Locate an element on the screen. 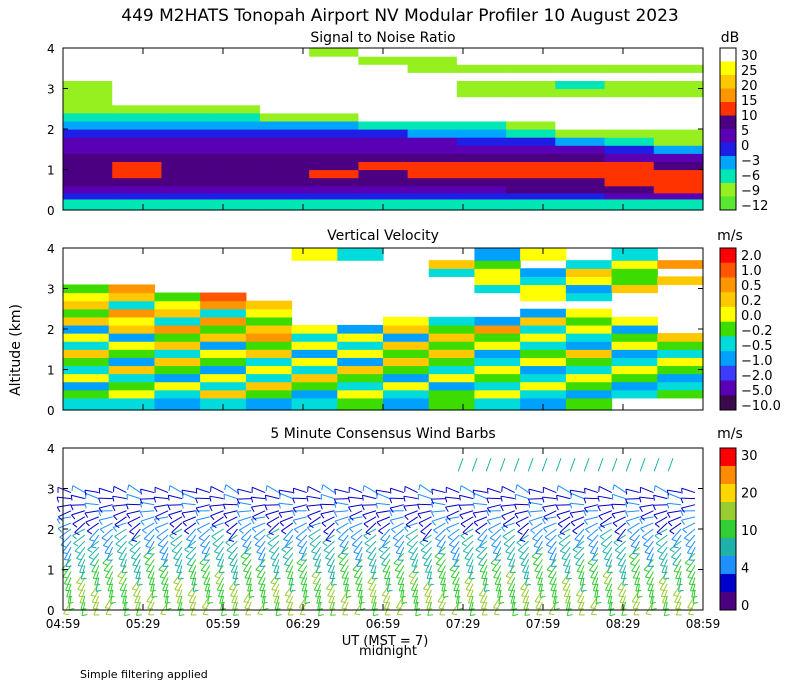 The height and width of the screenshot is (700, 800). vv-colorbar-label: 0.5 is located at coordinates (751, 286).